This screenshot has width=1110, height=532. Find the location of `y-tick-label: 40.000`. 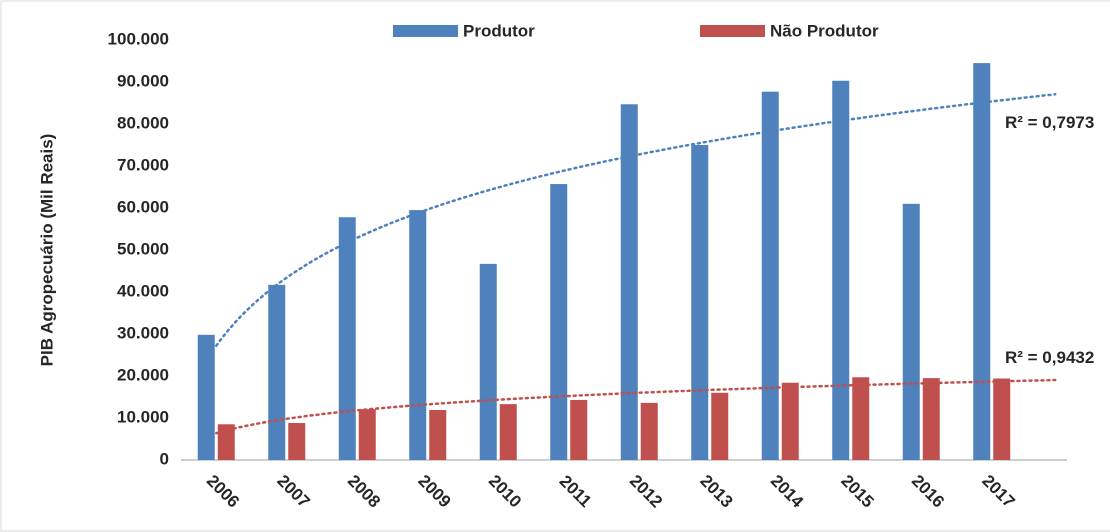

y-tick-label: 40.000 is located at coordinates (143, 290).